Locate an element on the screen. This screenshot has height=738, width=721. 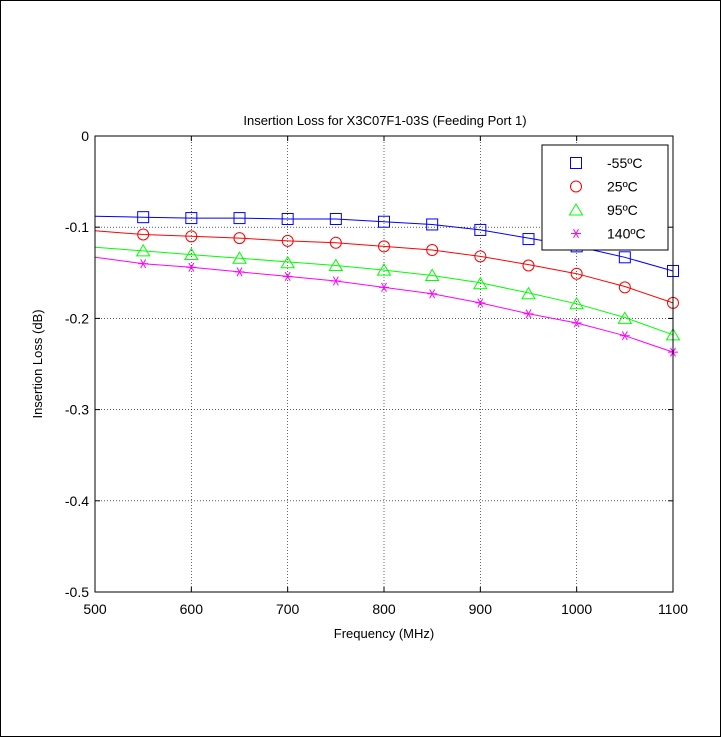
x-tick-label: 700 is located at coordinates (288, 609).